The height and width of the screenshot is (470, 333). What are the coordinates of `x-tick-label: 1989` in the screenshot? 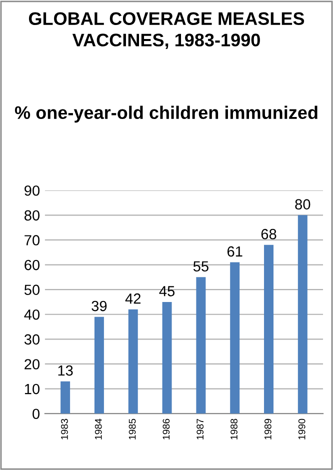 It's located at (268, 429).